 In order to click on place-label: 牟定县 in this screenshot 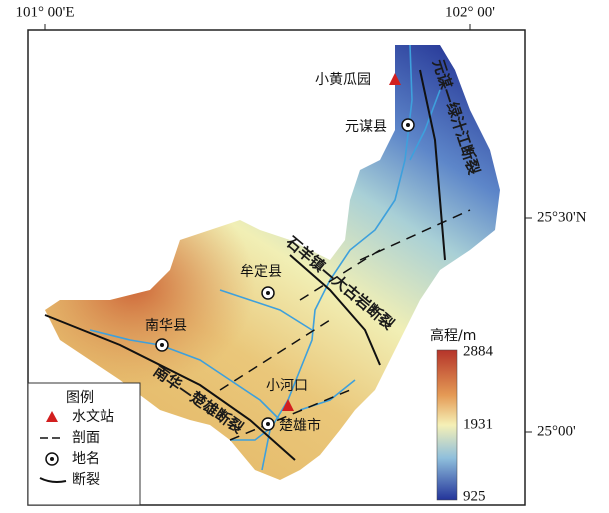, I will do `click(261, 272)`.